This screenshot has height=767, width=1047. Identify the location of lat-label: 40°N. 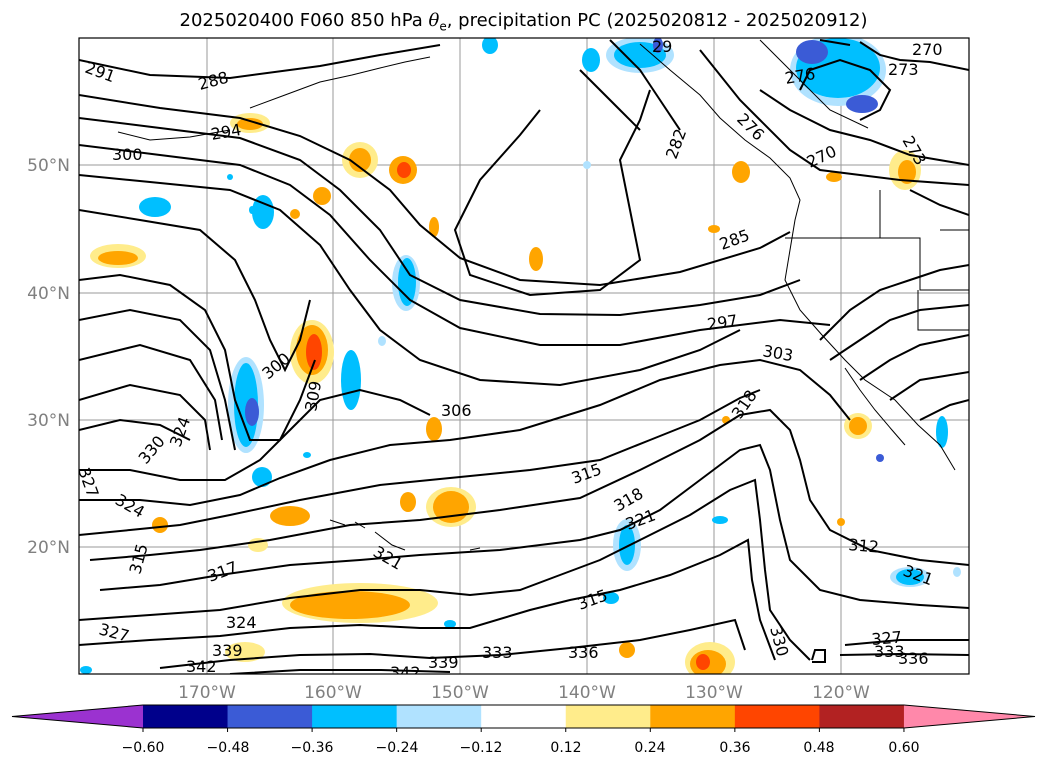
(48, 294).